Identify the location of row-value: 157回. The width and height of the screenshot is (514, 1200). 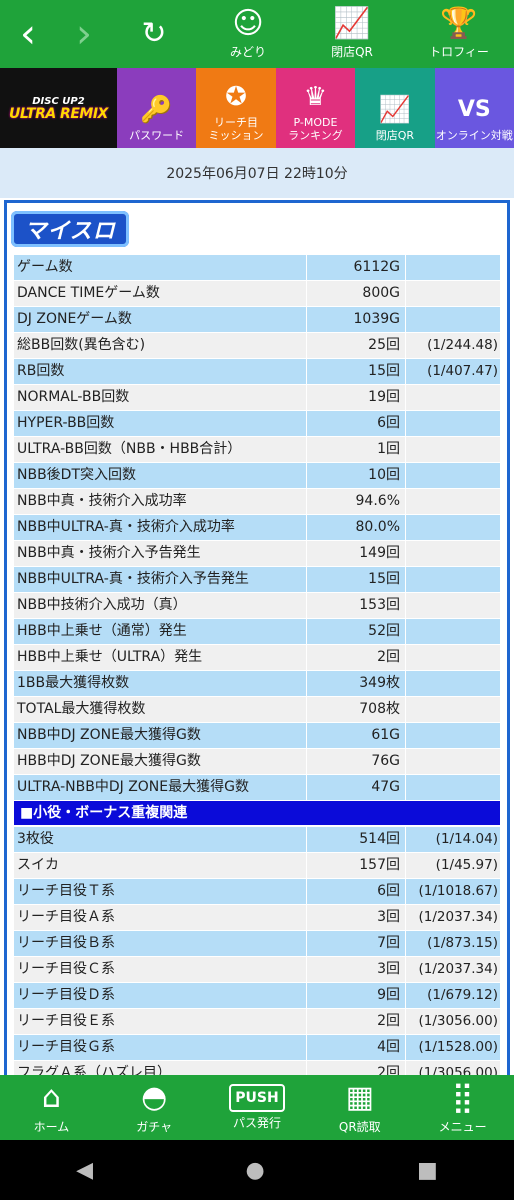
(356, 865).